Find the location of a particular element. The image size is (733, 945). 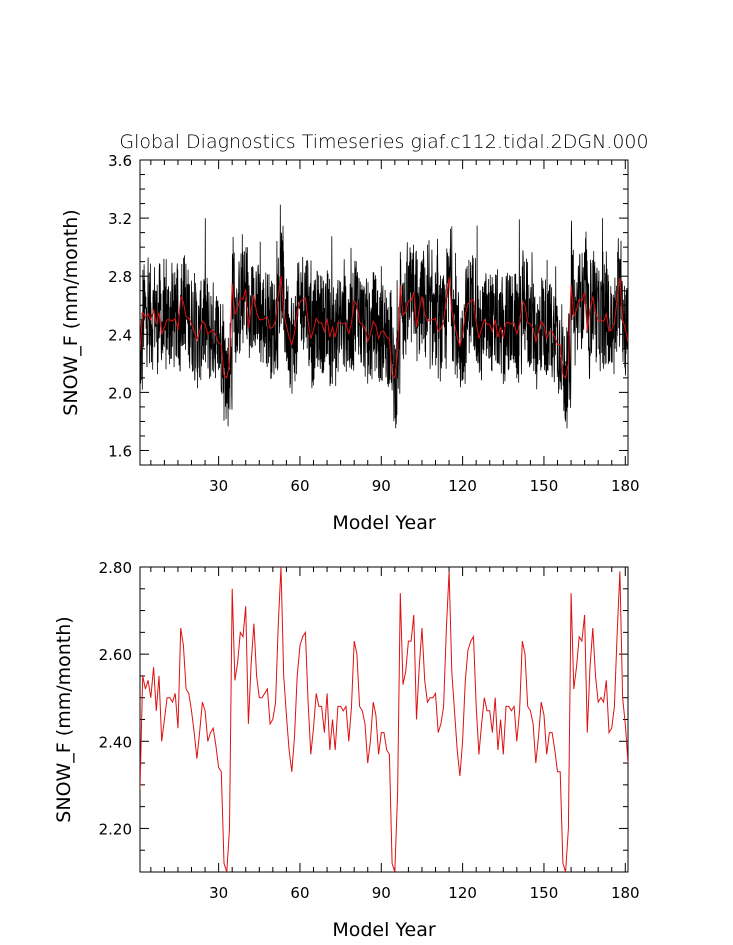

y-tick-label: 2.80 is located at coordinates (115, 568).